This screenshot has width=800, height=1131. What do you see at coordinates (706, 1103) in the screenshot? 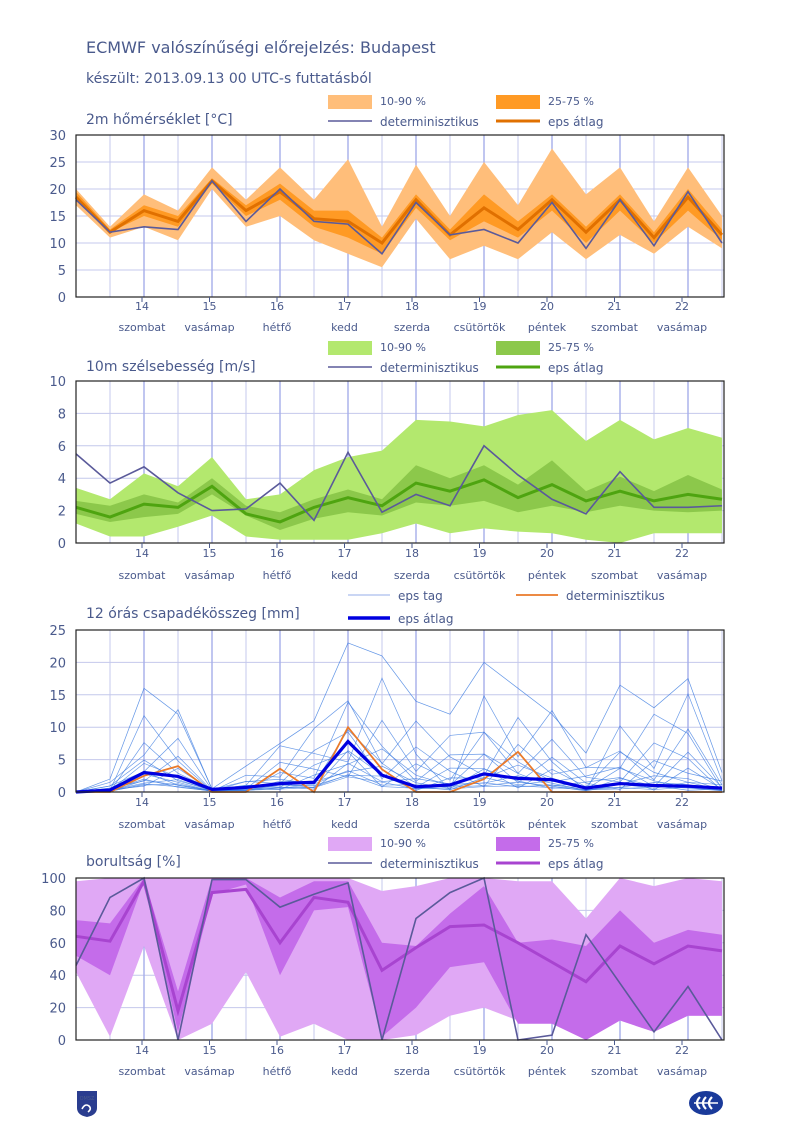
I see `ecmwf-logo` at bounding box center [706, 1103].